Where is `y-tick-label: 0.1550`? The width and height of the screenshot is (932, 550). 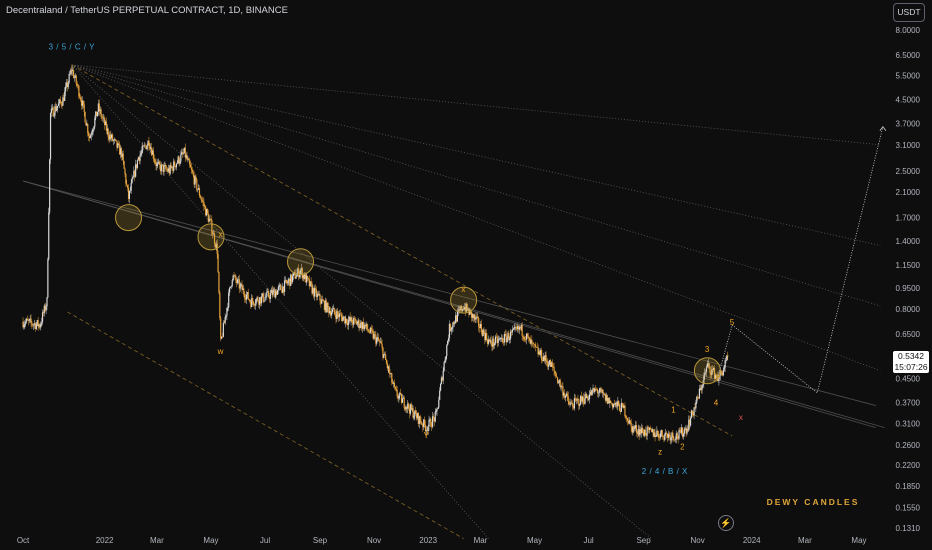 y-tick-label: 0.1550 is located at coordinates (908, 508).